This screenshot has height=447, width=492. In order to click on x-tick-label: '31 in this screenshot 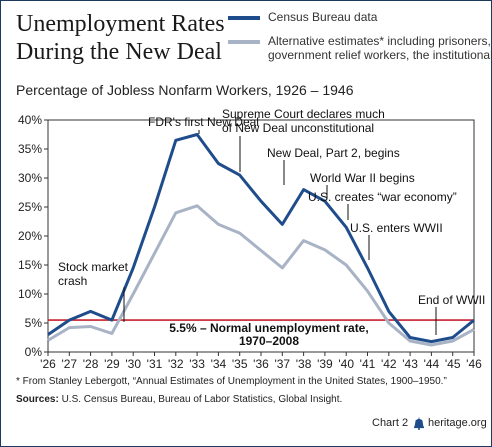, I will do `click(155, 364)`.